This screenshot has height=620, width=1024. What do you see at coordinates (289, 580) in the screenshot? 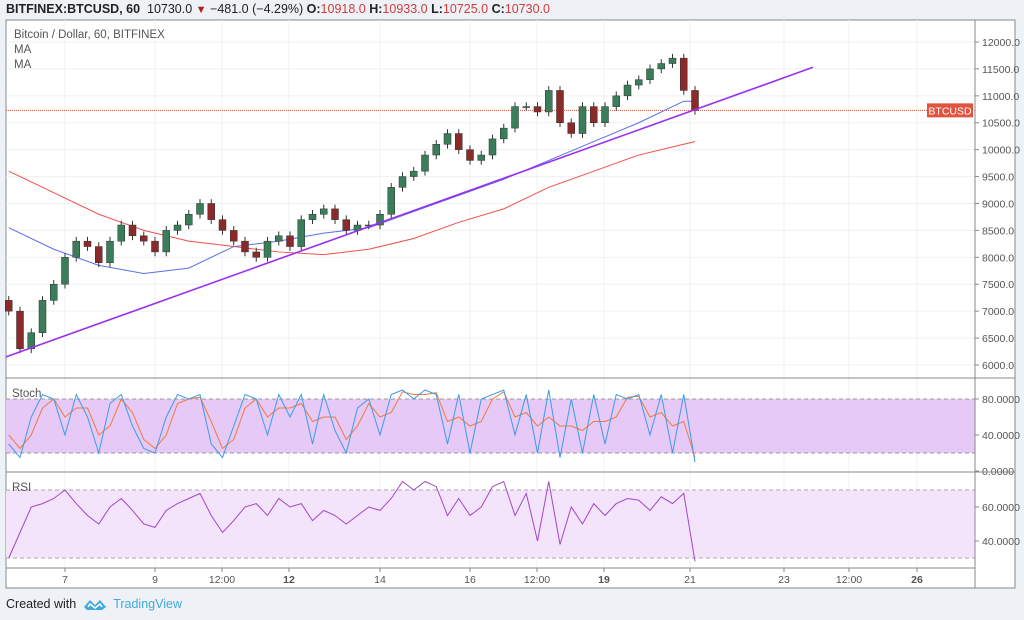
I see `x-tick-label: 12` at bounding box center [289, 580].